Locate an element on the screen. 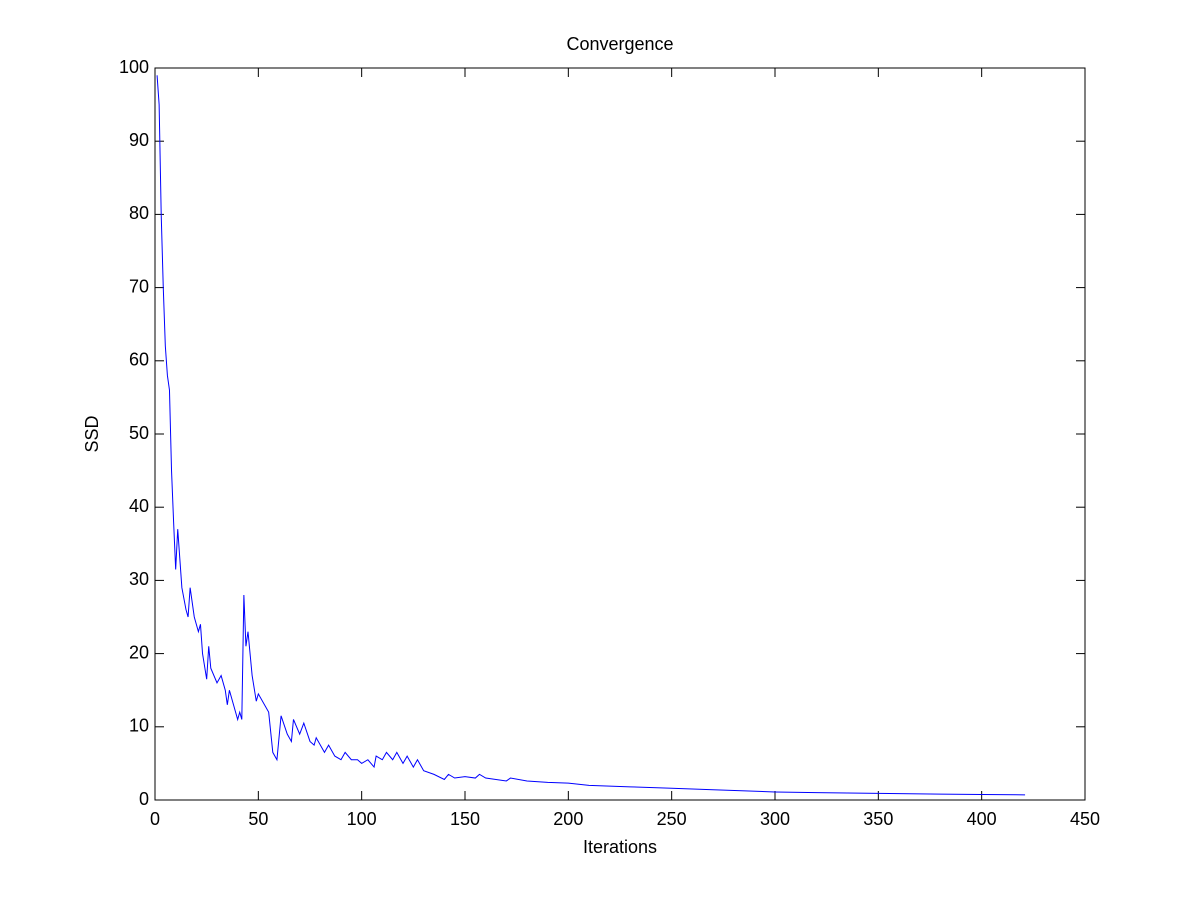 This screenshot has height=900, width=1200. y-tick-label: 30 is located at coordinates (139, 579).